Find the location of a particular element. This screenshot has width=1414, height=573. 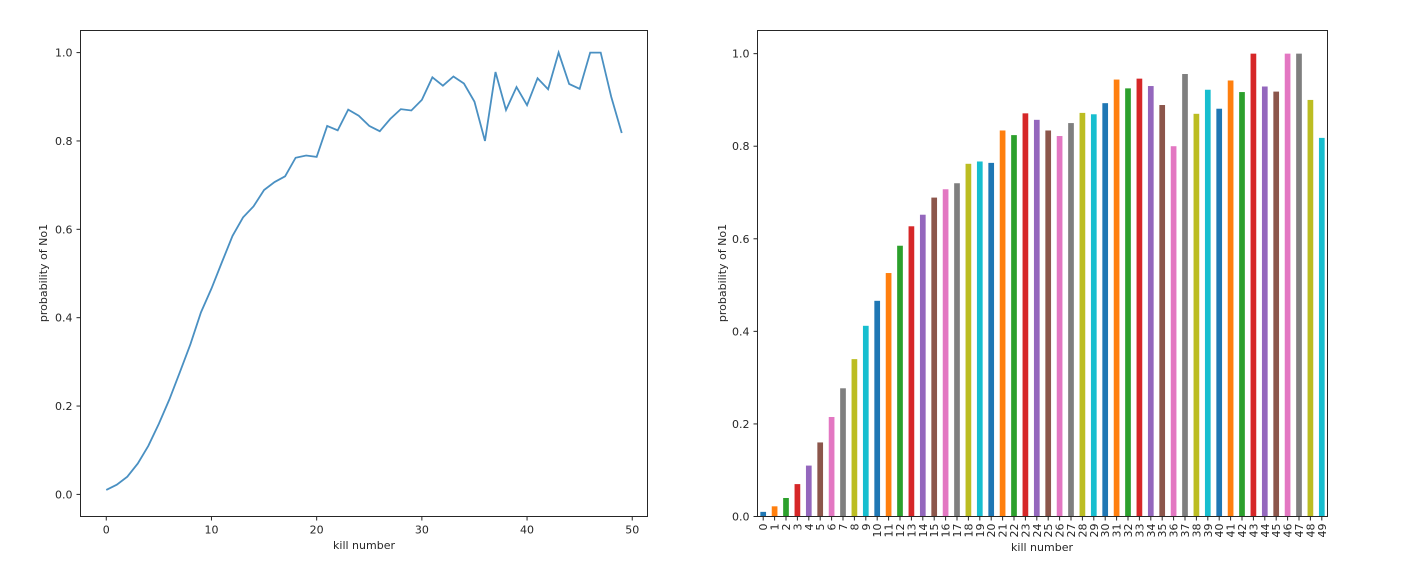

x-tick-label: 20 is located at coordinates (991, 531).